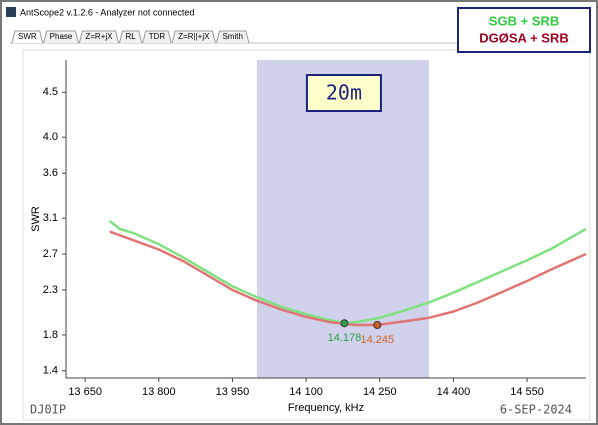 The image size is (598, 425). I want to click on y-tick-label: 2.7, so click(50, 254).